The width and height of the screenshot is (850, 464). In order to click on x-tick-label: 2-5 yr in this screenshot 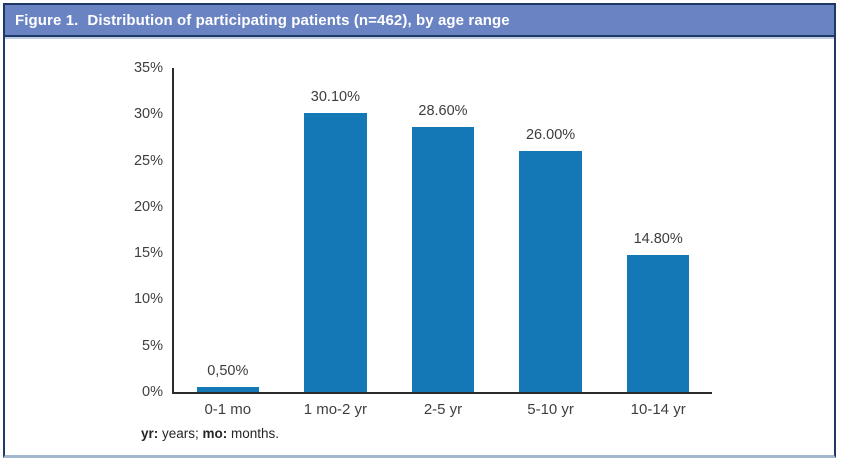, I will do `click(443, 409)`.